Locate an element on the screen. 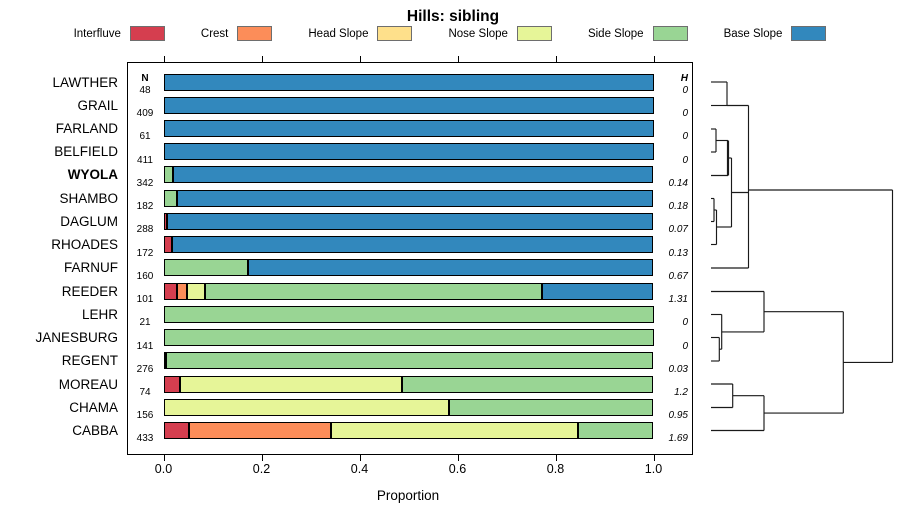 This screenshot has width=900, height=520. row-label: RHOADES is located at coordinates (84, 245).